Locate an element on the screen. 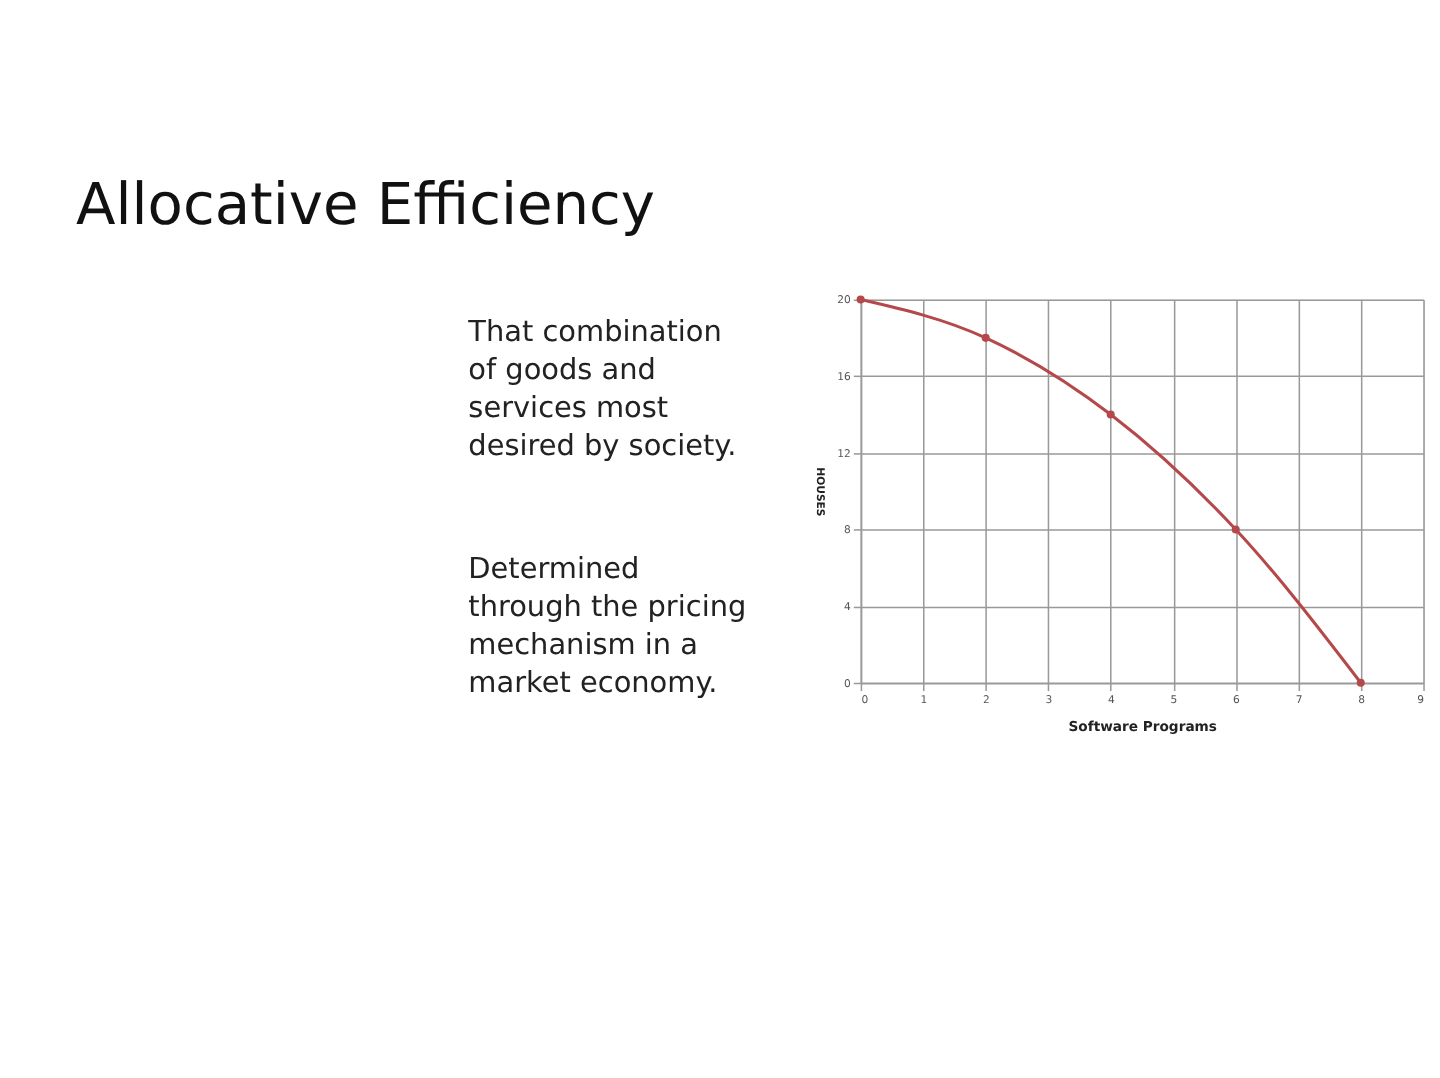 The height and width of the screenshot is (1078, 1440). text: Allocative Efficiency is located at coordinates (366, 203).